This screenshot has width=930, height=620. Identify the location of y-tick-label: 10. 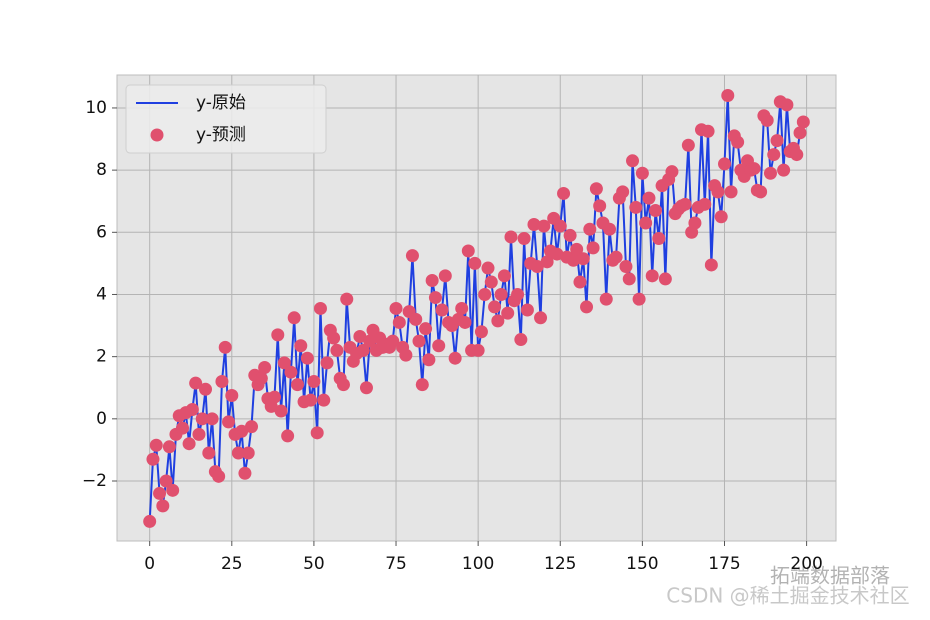
(96, 108).